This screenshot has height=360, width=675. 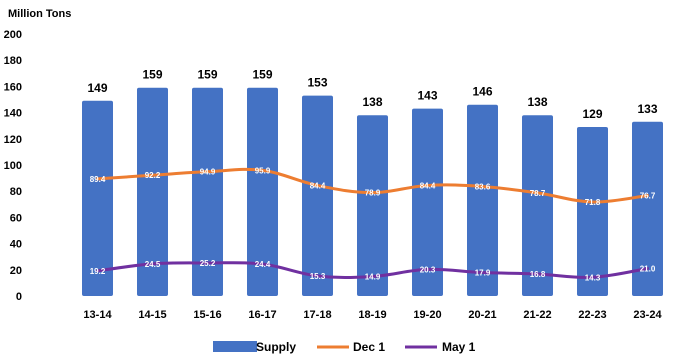 What do you see at coordinates (593, 277) in the screenshot?
I see `point-label: 14.3` at bounding box center [593, 277].